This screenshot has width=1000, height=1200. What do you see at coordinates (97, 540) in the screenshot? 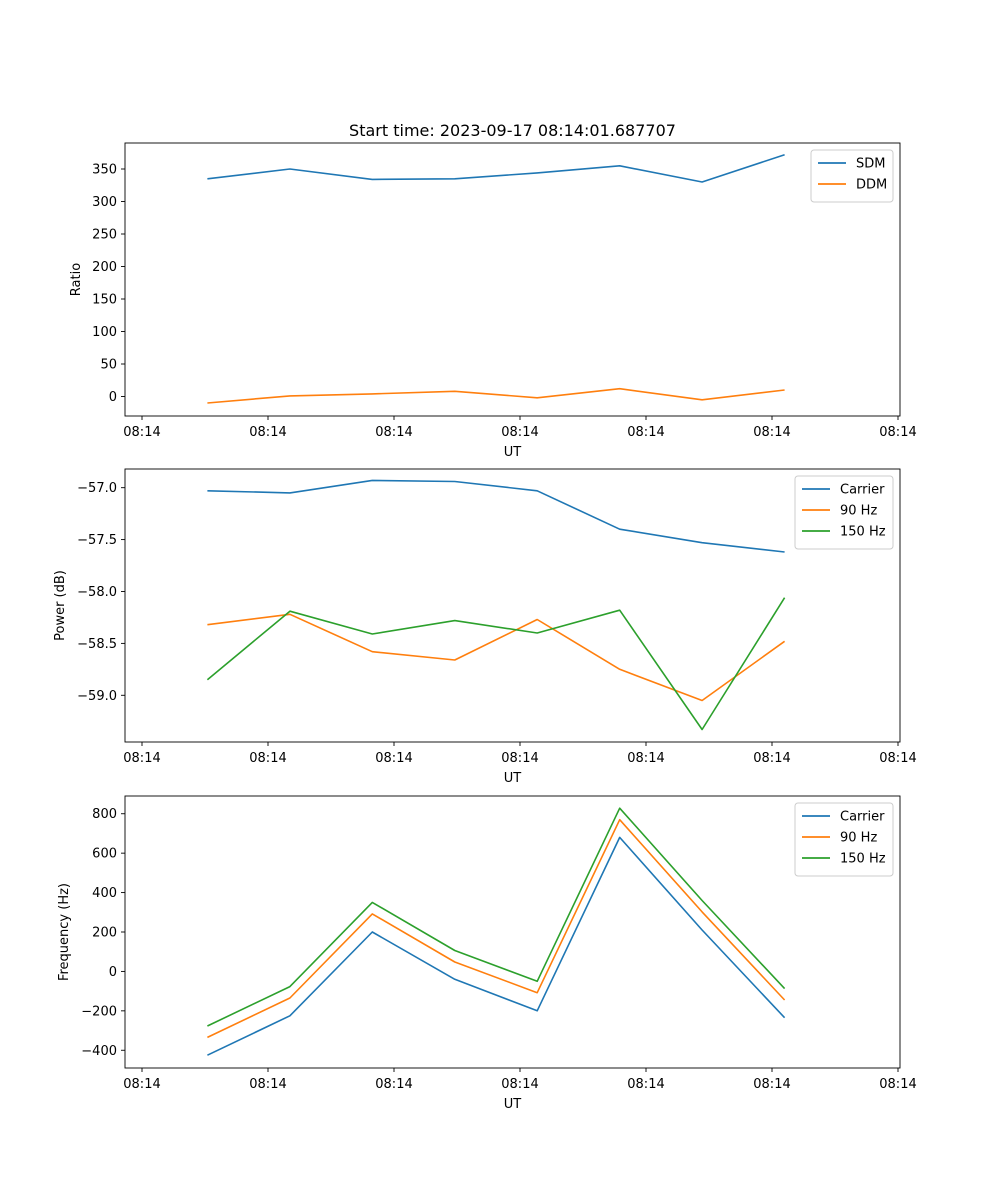
I see `y-tick-label: −57.5` at bounding box center [97, 540].